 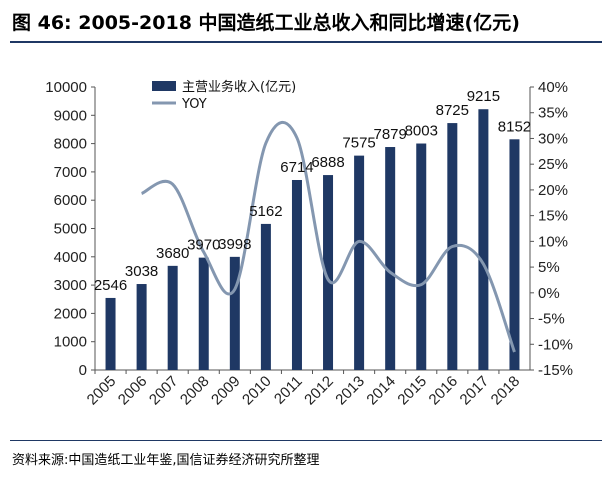 I want to click on title-divider, so click(x=306, y=42).